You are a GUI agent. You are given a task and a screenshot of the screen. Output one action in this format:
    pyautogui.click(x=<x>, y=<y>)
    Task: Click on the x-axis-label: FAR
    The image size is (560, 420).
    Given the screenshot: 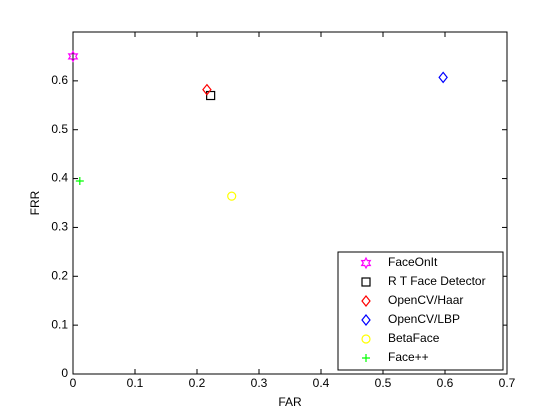 What is the action you would take?
    pyautogui.click(x=290, y=402)
    